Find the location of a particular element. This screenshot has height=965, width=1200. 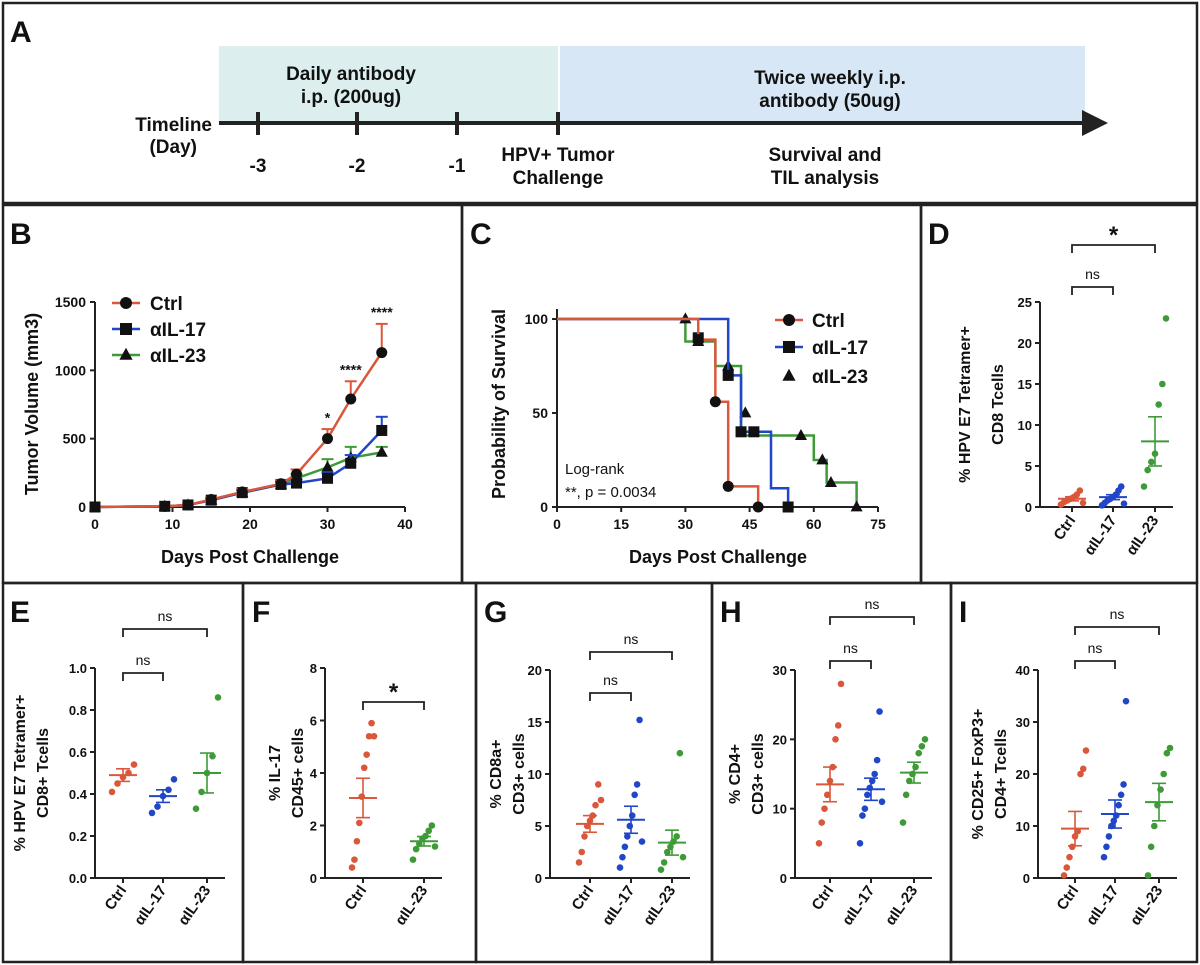

panel-letter-e: E is located at coordinates (20, 612).